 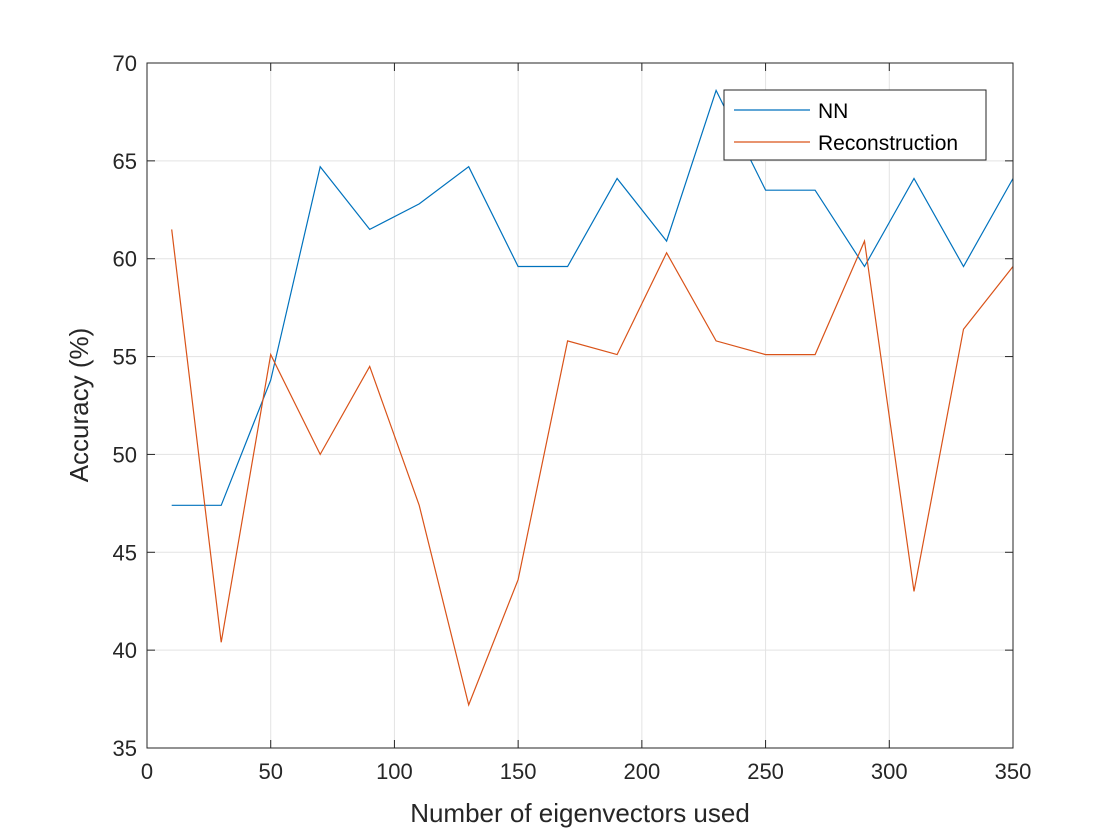 What do you see at coordinates (888, 143) in the screenshot?
I see `legend-label-reconstruction: Reconstruction` at bounding box center [888, 143].